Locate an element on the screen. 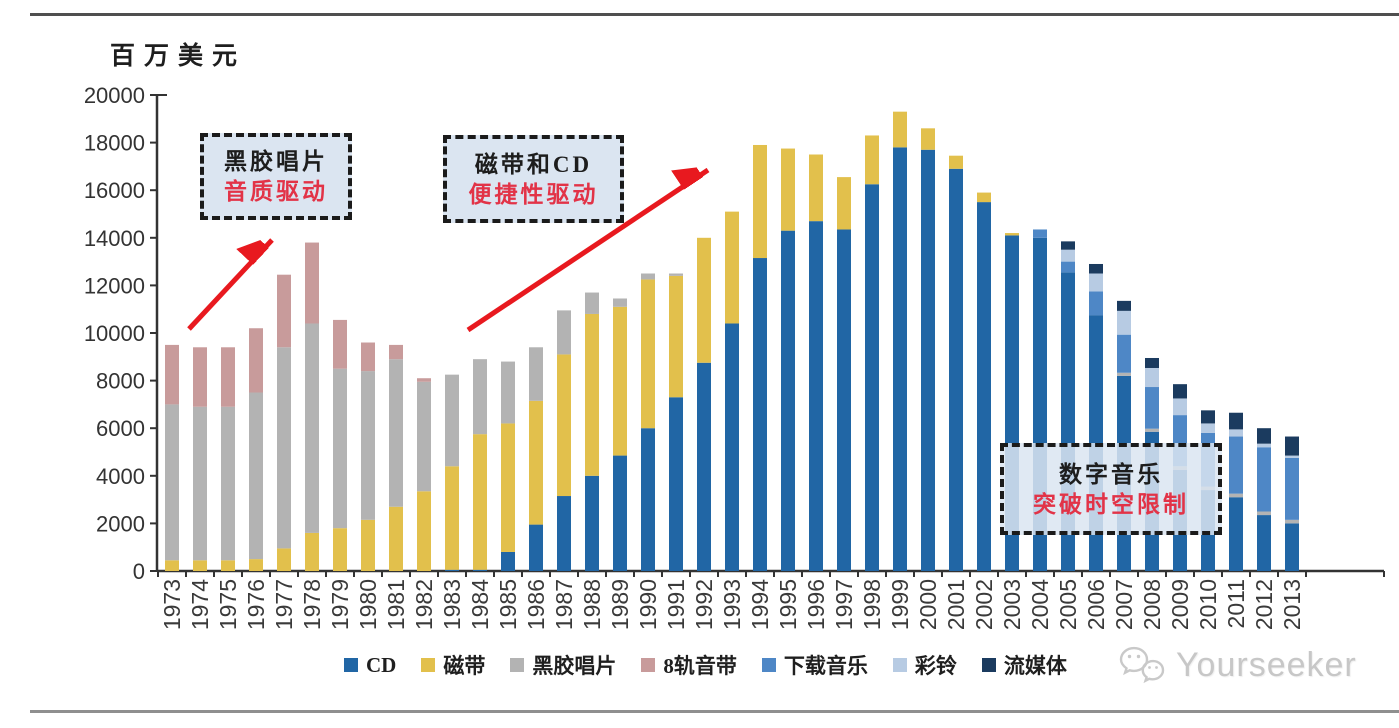 The width and height of the screenshot is (1399, 728). y-axis-unit-label: 百万美元 is located at coordinates (178, 56).